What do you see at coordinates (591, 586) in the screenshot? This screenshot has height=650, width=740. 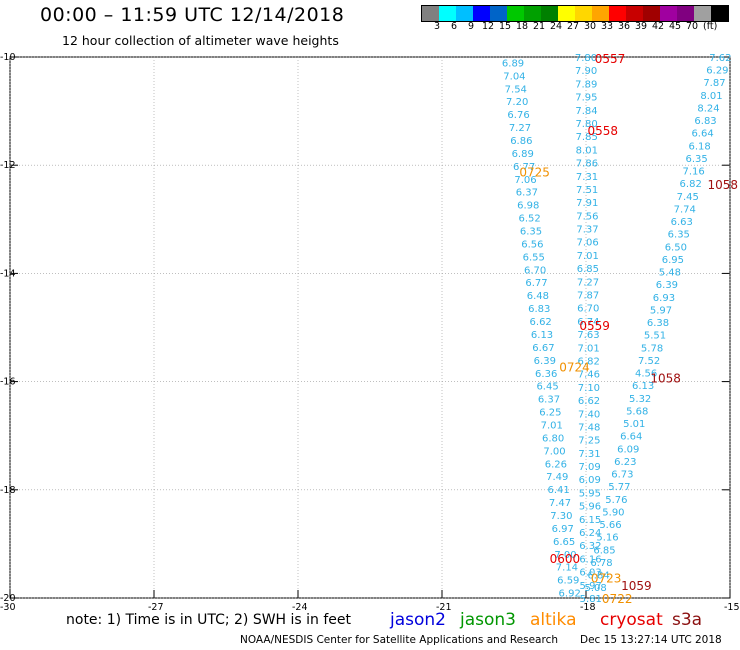 I see `swh-value: 5.97` at bounding box center [591, 586].